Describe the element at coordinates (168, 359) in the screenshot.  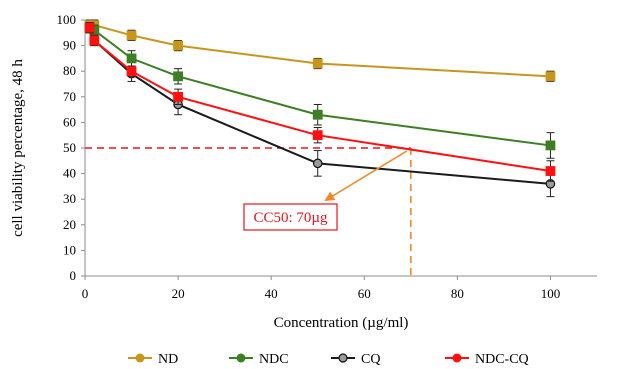
I see `legend-label: ND` at that location.